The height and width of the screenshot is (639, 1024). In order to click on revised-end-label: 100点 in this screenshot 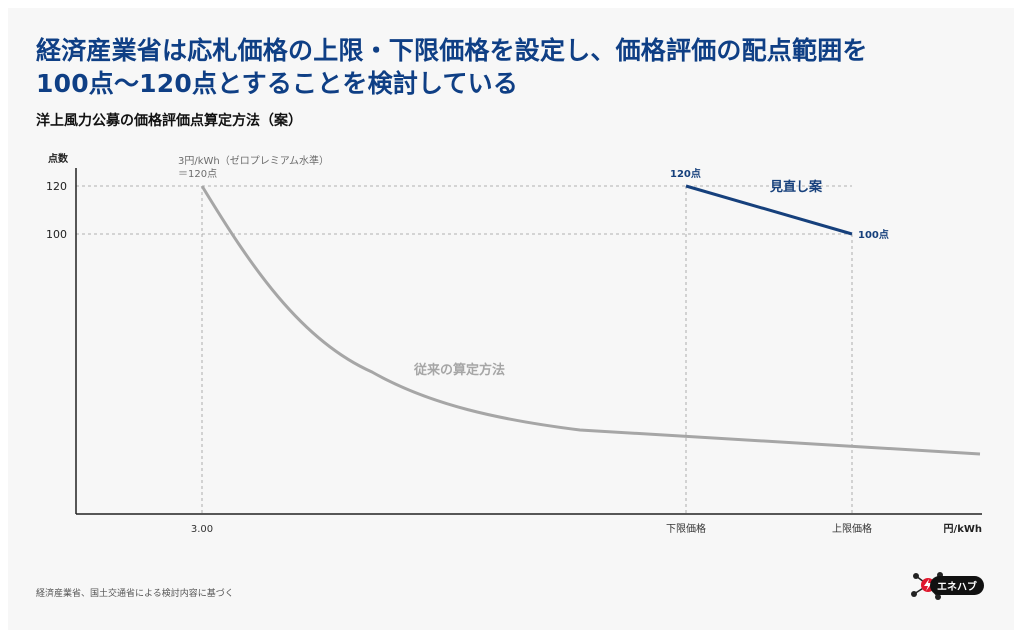, I will do `click(873, 234)`.